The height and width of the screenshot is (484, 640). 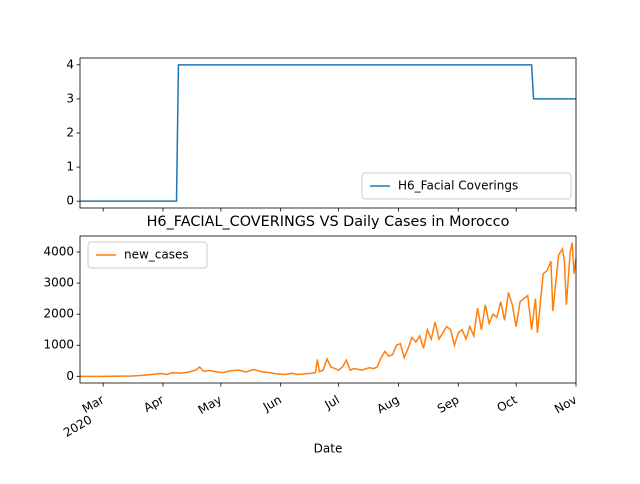 I want to click on y-tick-label: 2, so click(x=70, y=133).